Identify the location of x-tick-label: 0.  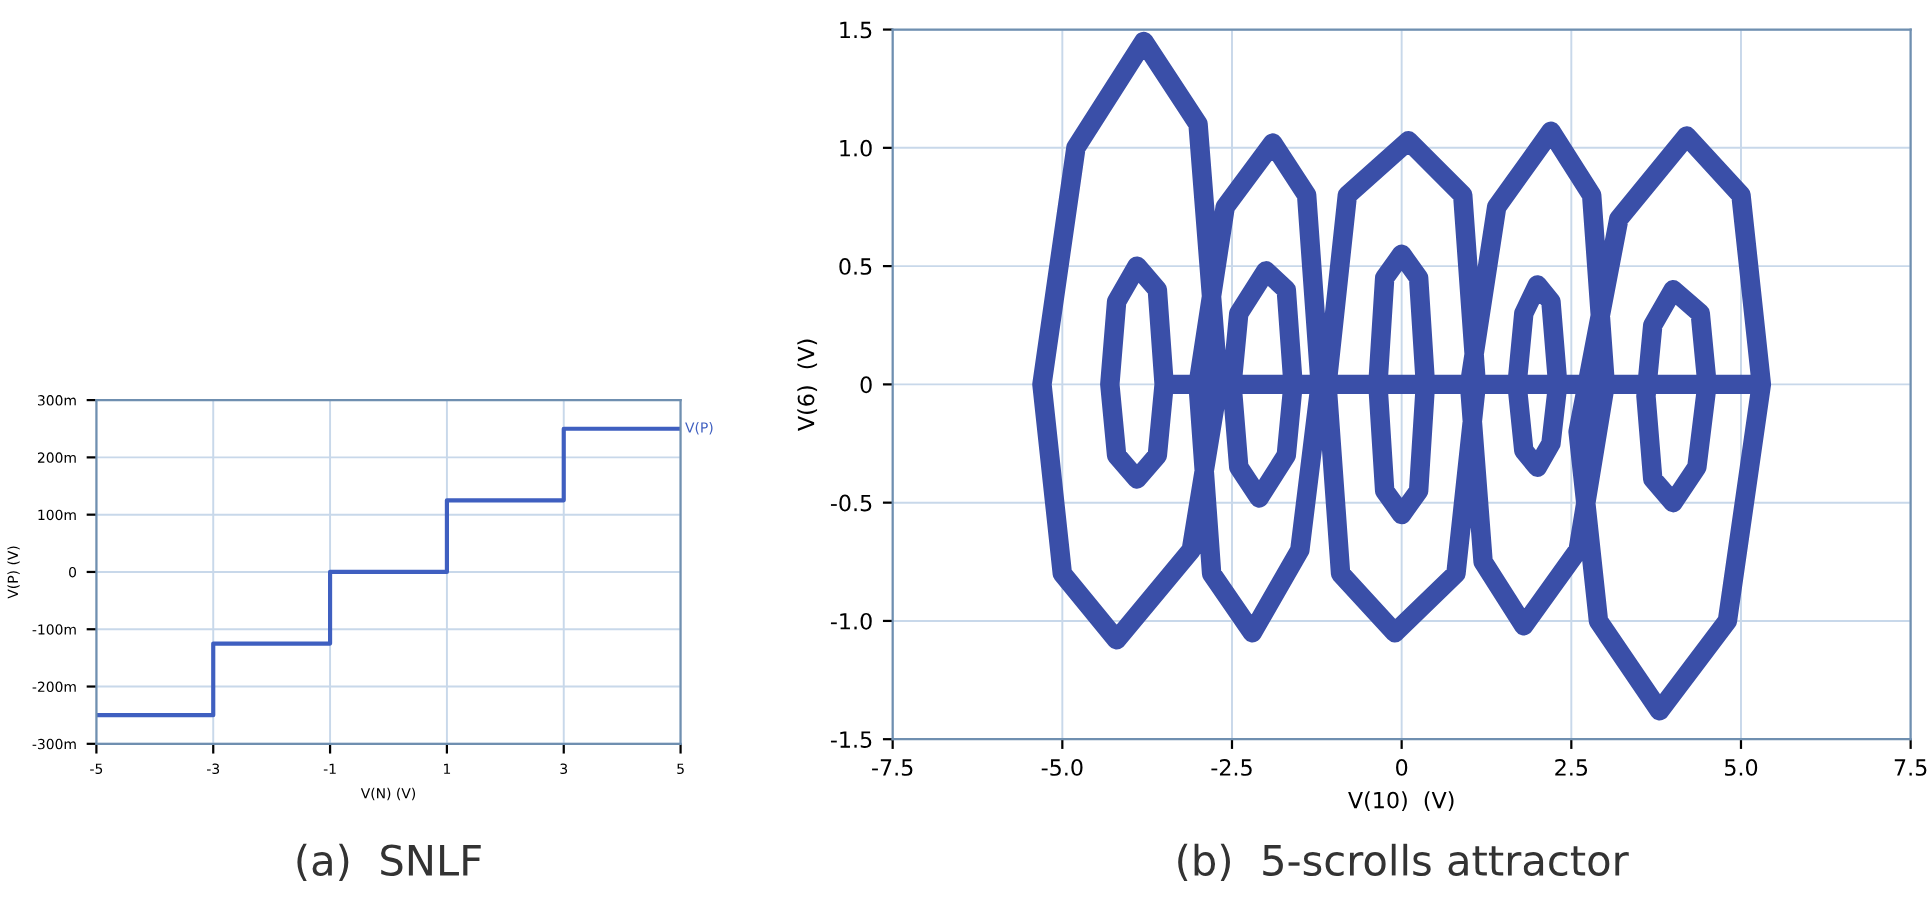
(1402, 767).